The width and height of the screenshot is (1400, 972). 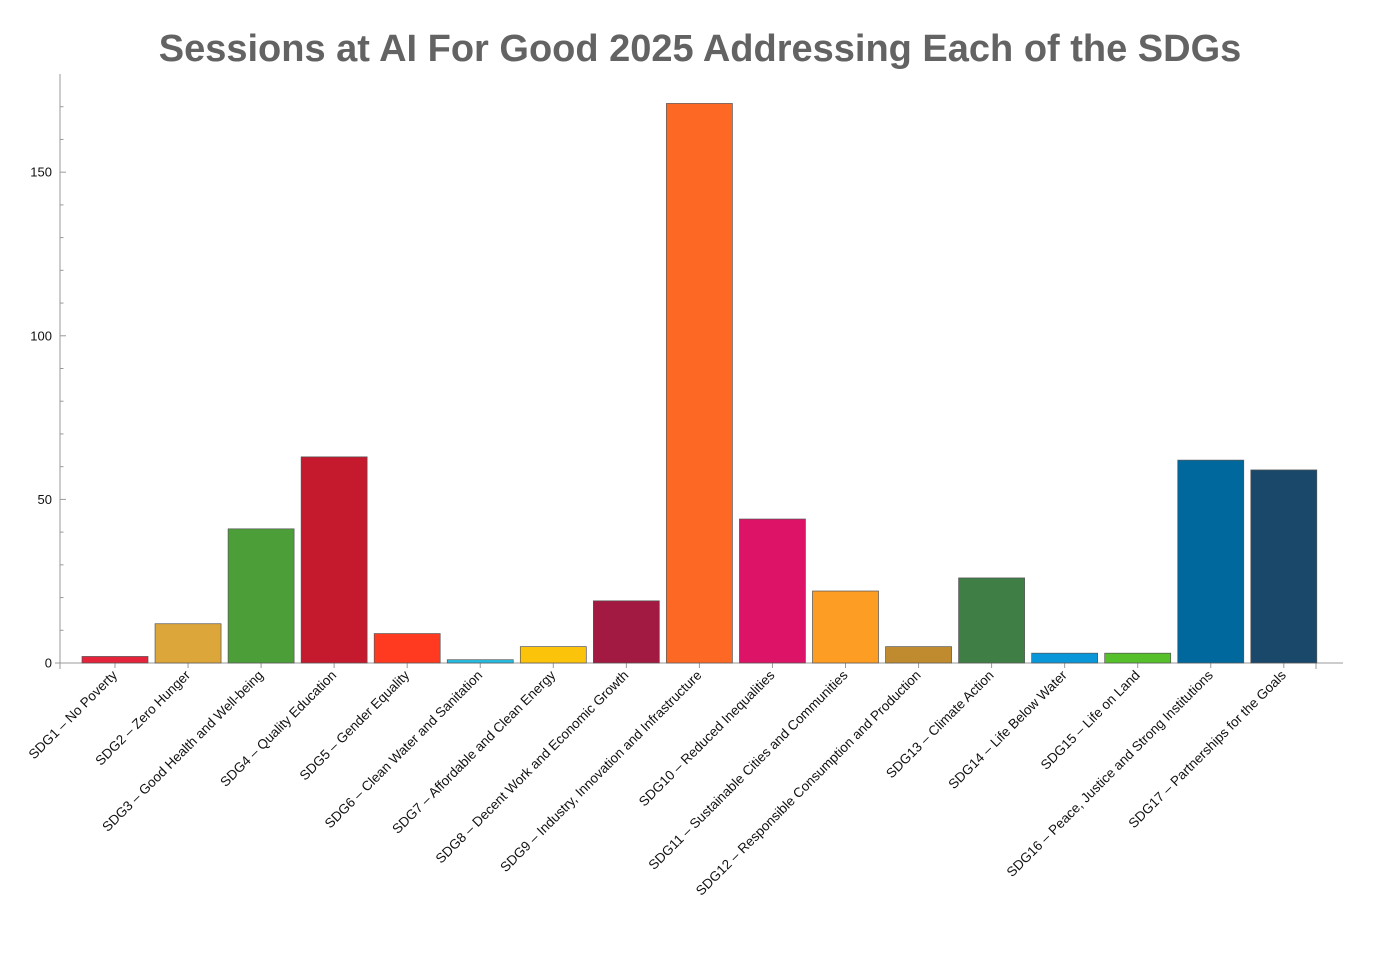 What do you see at coordinates (707, 738) in the screenshot?
I see `x-tick-label: SDG10 – Reduced Inequalities` at bounding box center [707, 738].